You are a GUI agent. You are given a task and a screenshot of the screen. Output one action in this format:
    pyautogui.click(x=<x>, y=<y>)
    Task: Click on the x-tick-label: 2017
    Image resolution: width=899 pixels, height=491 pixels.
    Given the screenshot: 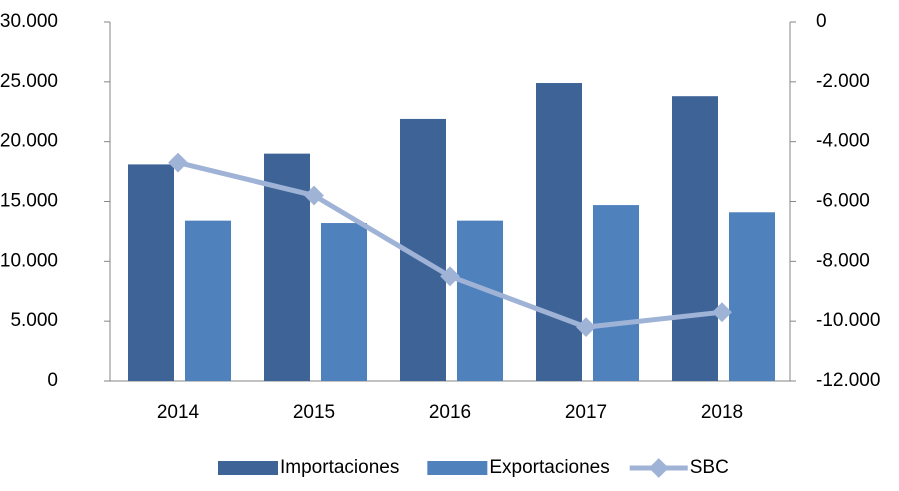 What is the action you would take?
    pyautogui.click(x=586, y=412)
    